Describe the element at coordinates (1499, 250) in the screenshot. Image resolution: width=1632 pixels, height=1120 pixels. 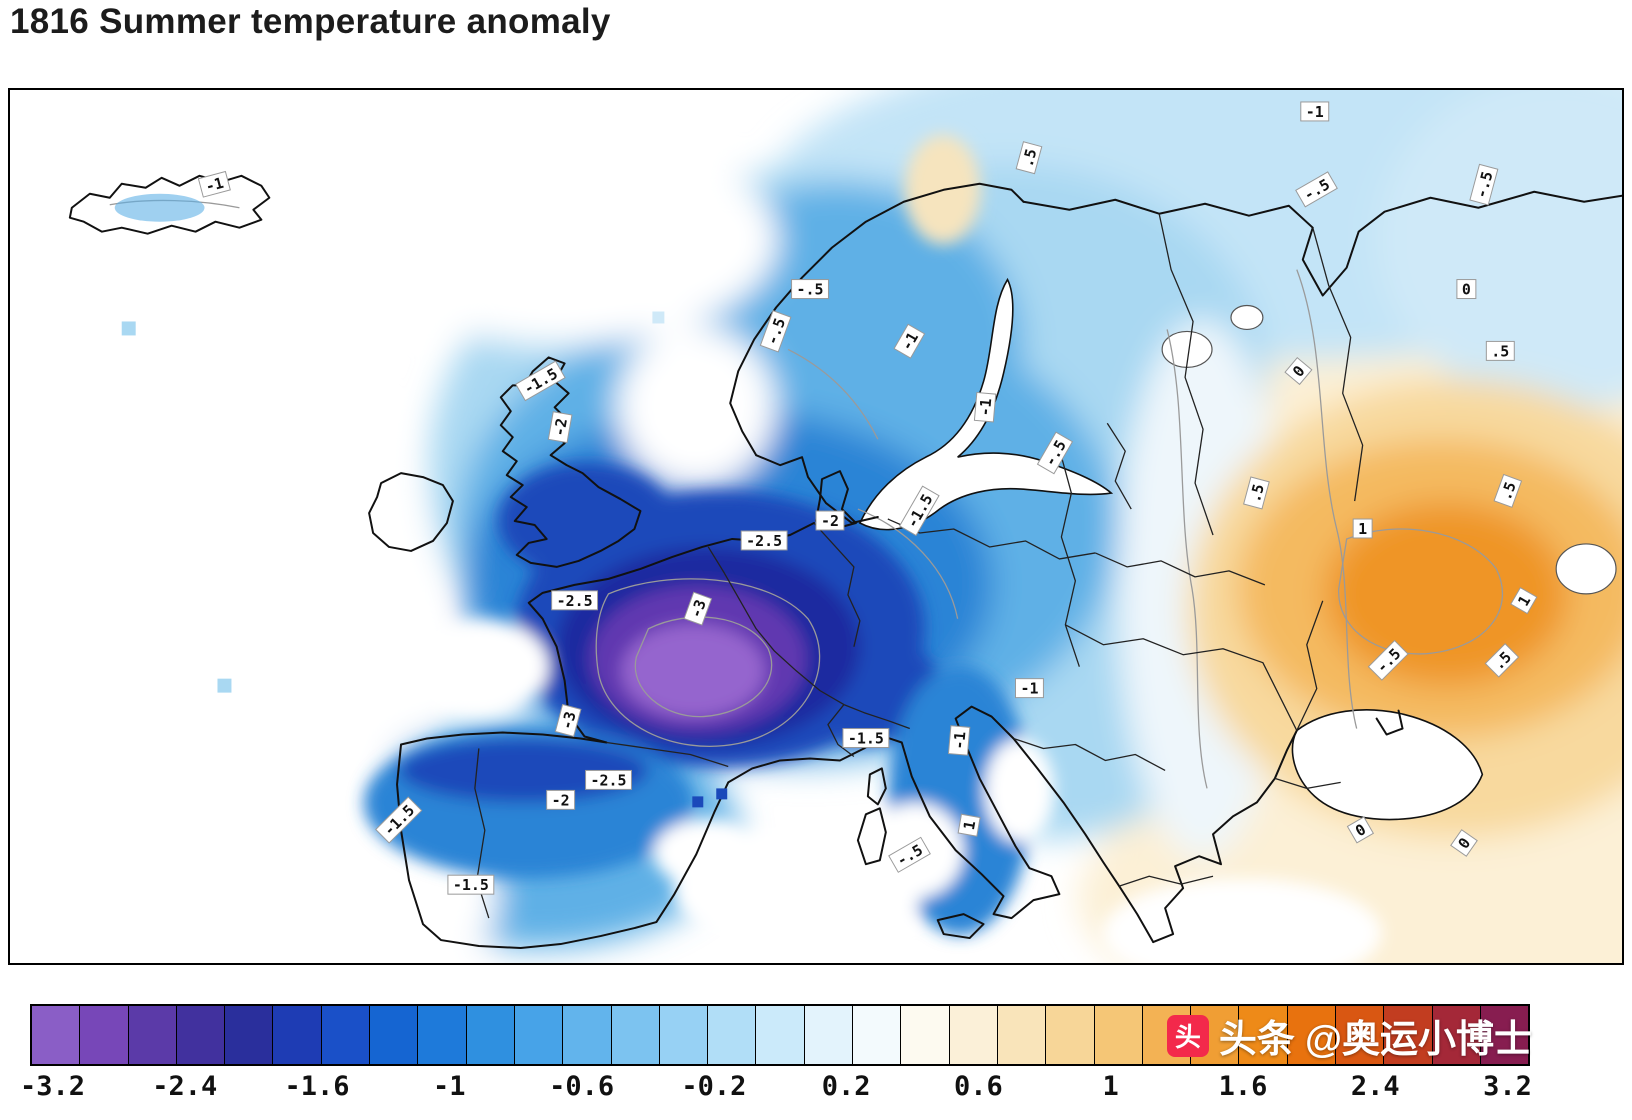
I see `arctic-pale-blob` at that location.